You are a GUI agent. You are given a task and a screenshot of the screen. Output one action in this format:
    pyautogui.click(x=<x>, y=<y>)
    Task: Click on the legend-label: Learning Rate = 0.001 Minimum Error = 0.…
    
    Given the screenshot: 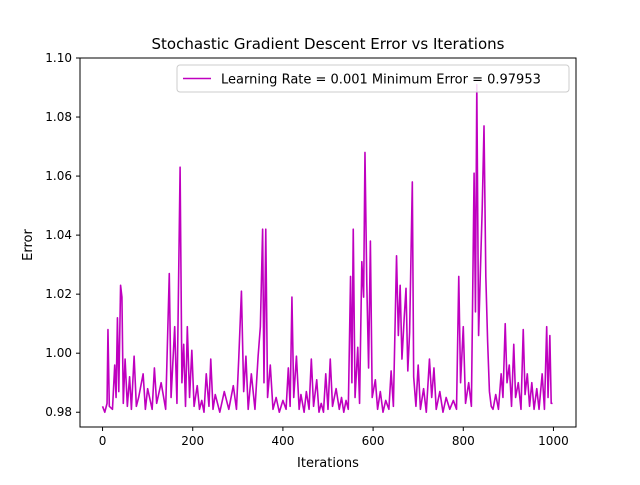 What is the action you would take?
    pyautogui.click(x=381, y=80)
    